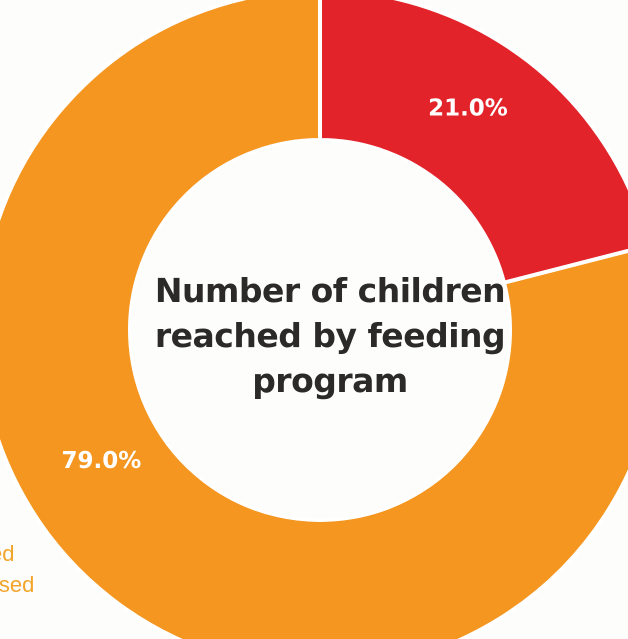 Image resolution: width=628 pixels, height=639 pixels. I want to click on legend-label-fragment: ed ol-based am, so click(60, 584).